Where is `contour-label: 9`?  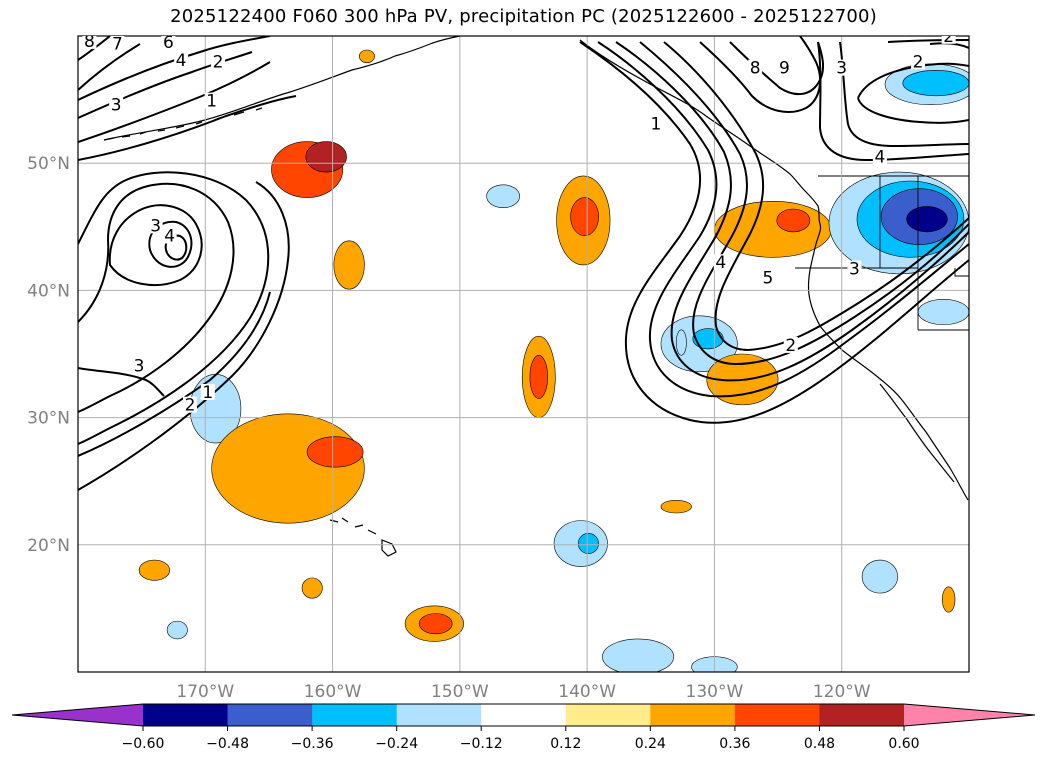 contour-label: 9 is located at coordinates (784, 69).